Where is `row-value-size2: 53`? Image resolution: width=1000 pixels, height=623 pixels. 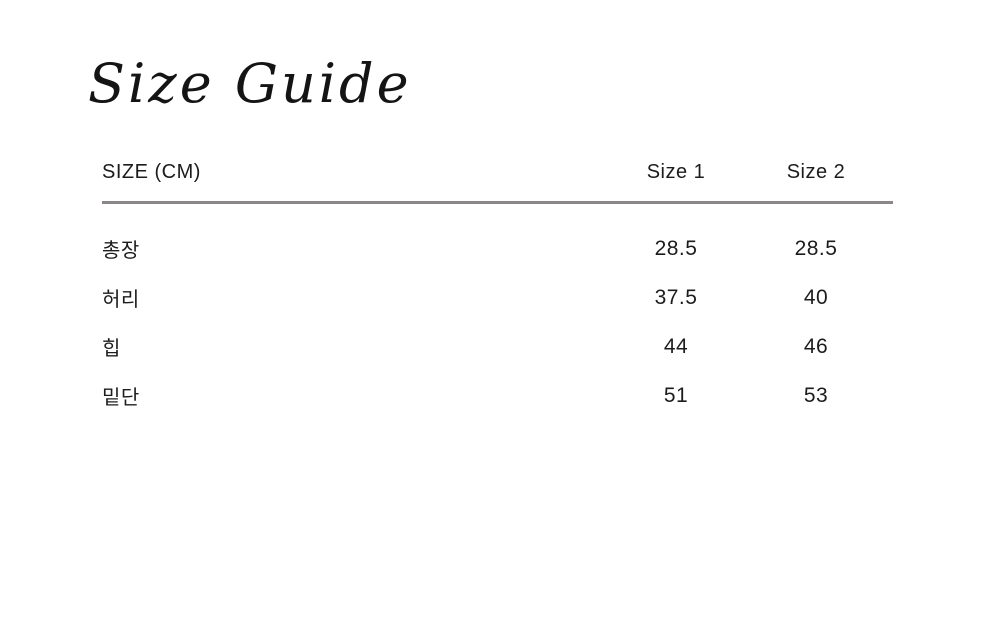
row-value-size2: 53 is located at coordinates (816, 395).